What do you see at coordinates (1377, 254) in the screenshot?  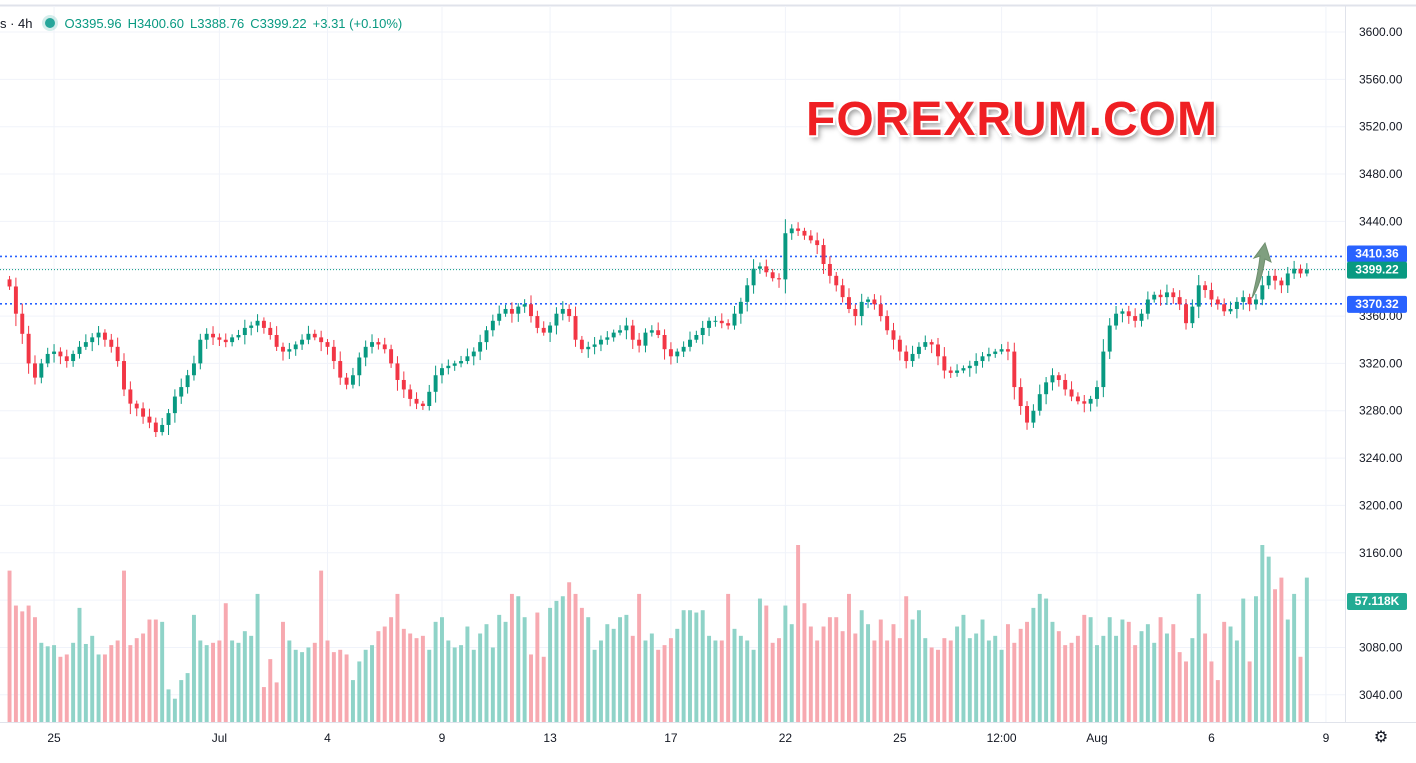 I see `resistance-price-badge: 3410.36` at bounding box center [1377, 254].